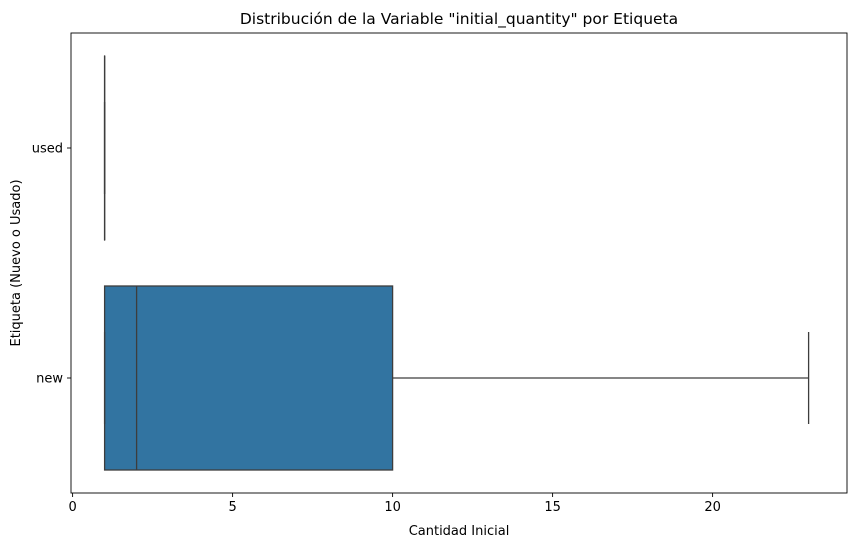 The height and width of the screenshot is (548, 857). I want to click on x-axis-label: Cantidad Inicial, so click(459, 531).